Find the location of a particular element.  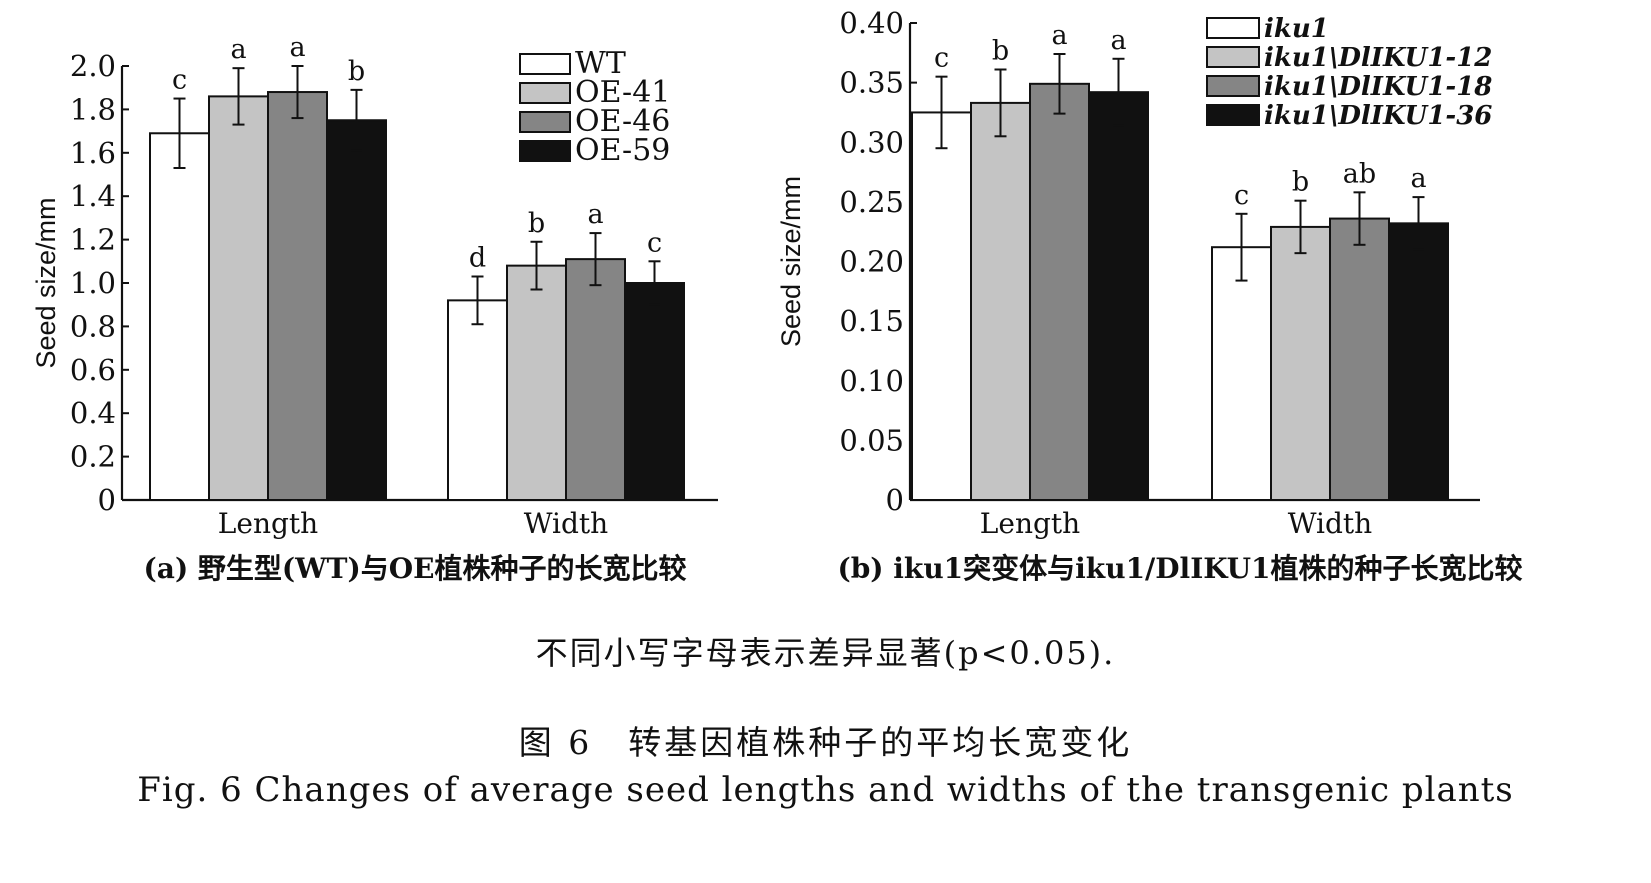

chart-b-y-tick-label: 0.10 is located at coordinates (871, 381).